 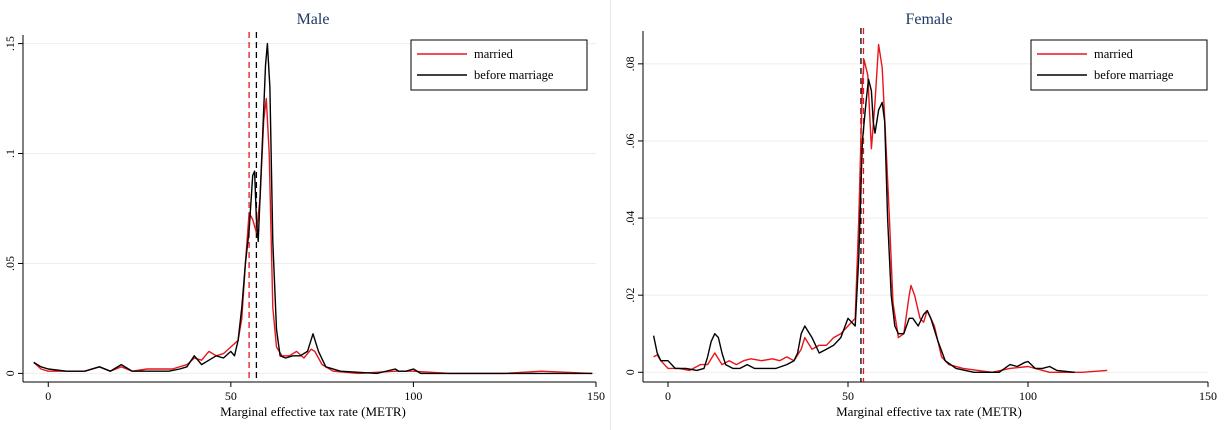 What do you see at coordinates (10, 43) in the screenshot?
I see `y-tick-label: .15` at bounding box center [10, 43].